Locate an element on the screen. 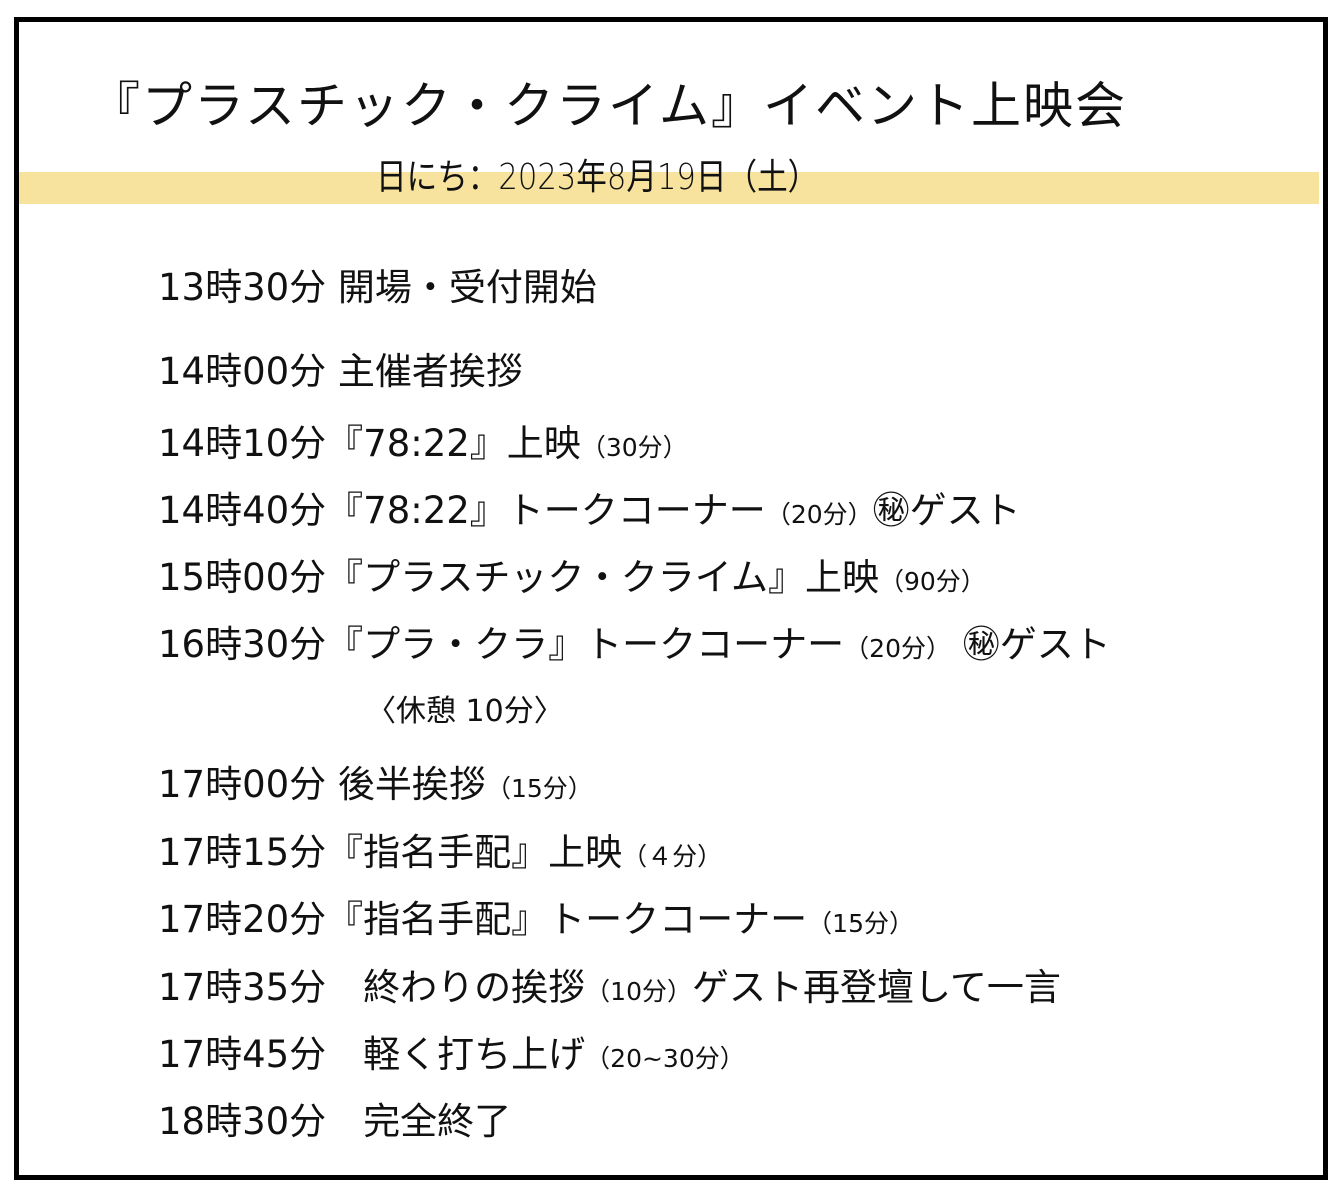  schedule-time: 16時30分 is located at coordinates (242, 644).